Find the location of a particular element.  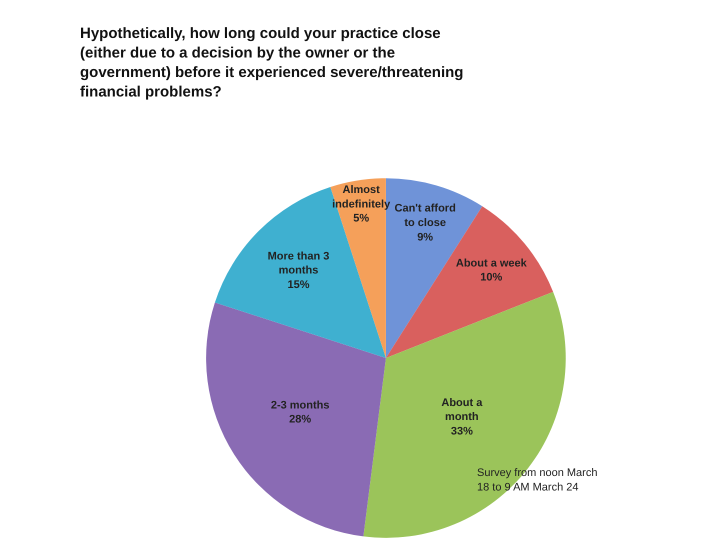

chart-title: Hypothetically, how long could your practice close (either due to a decision by the owner or the government) before it experienced severe/threatening financial problems? is located at coordinates (272, 62).